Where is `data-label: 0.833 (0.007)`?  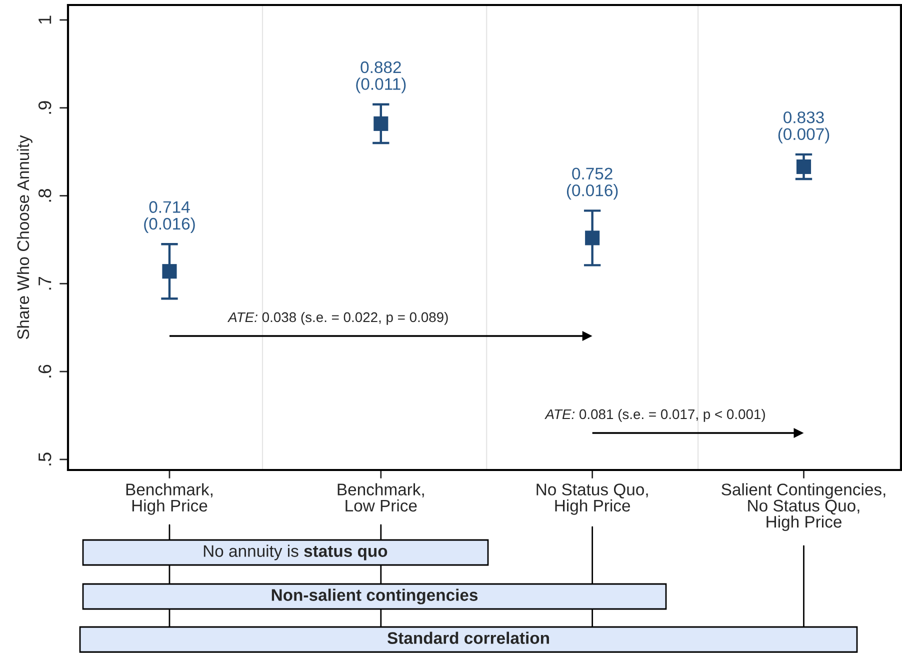
data-label: 0.833 (0.007) is located at coordinates (804, 127).